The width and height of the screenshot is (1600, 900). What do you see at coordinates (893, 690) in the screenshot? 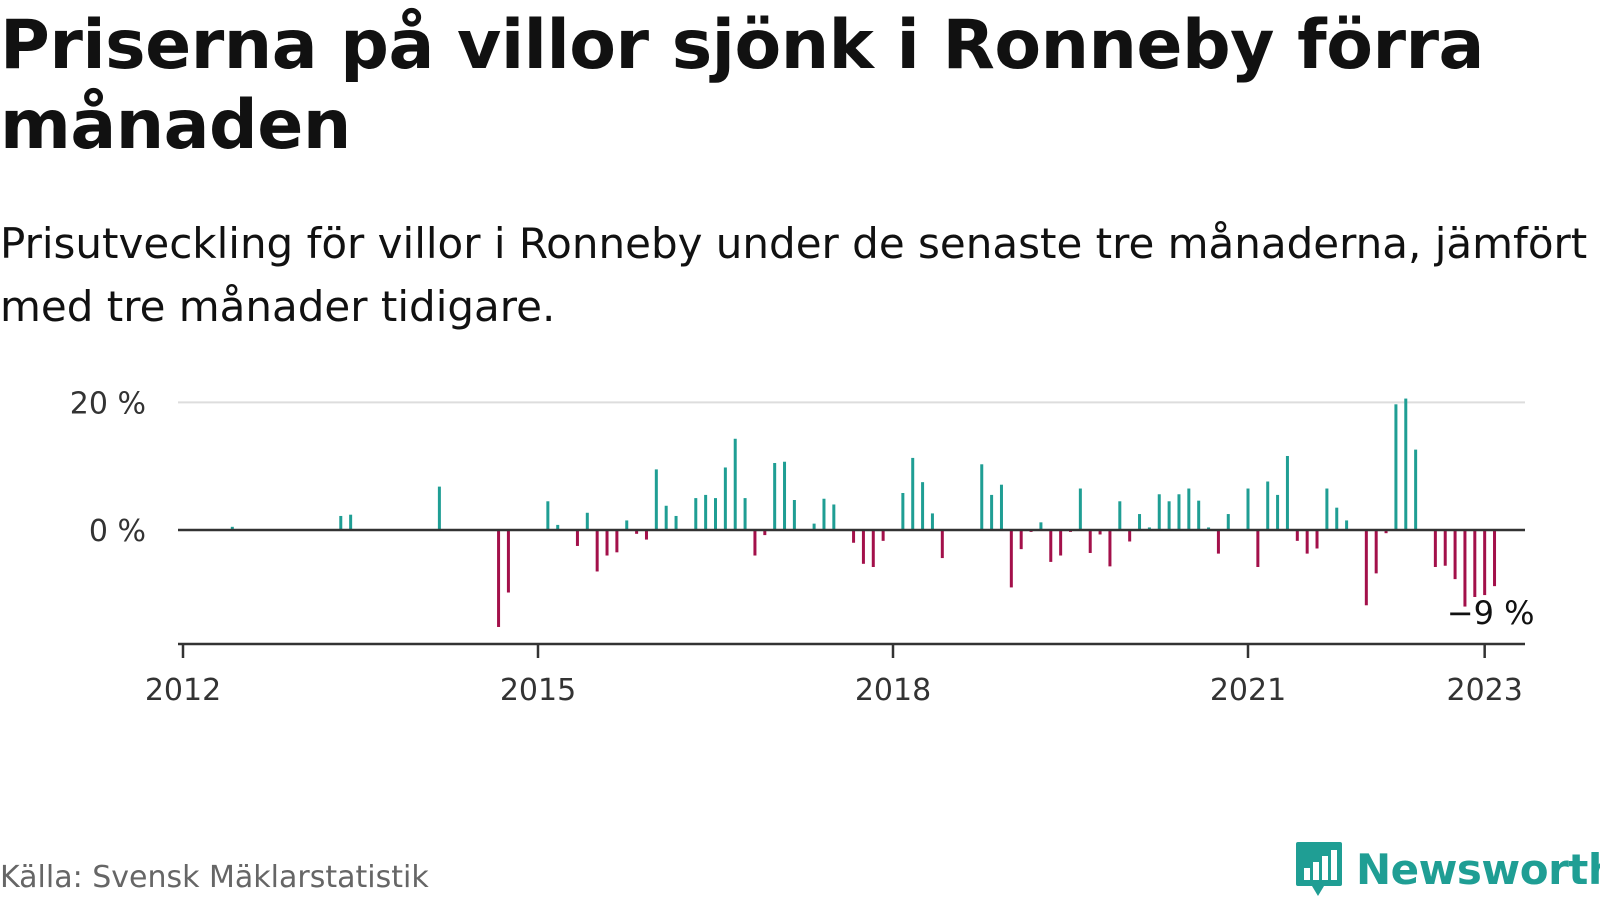
I see `x-tick-label-2: 2018` at bounding box center [893, 690].